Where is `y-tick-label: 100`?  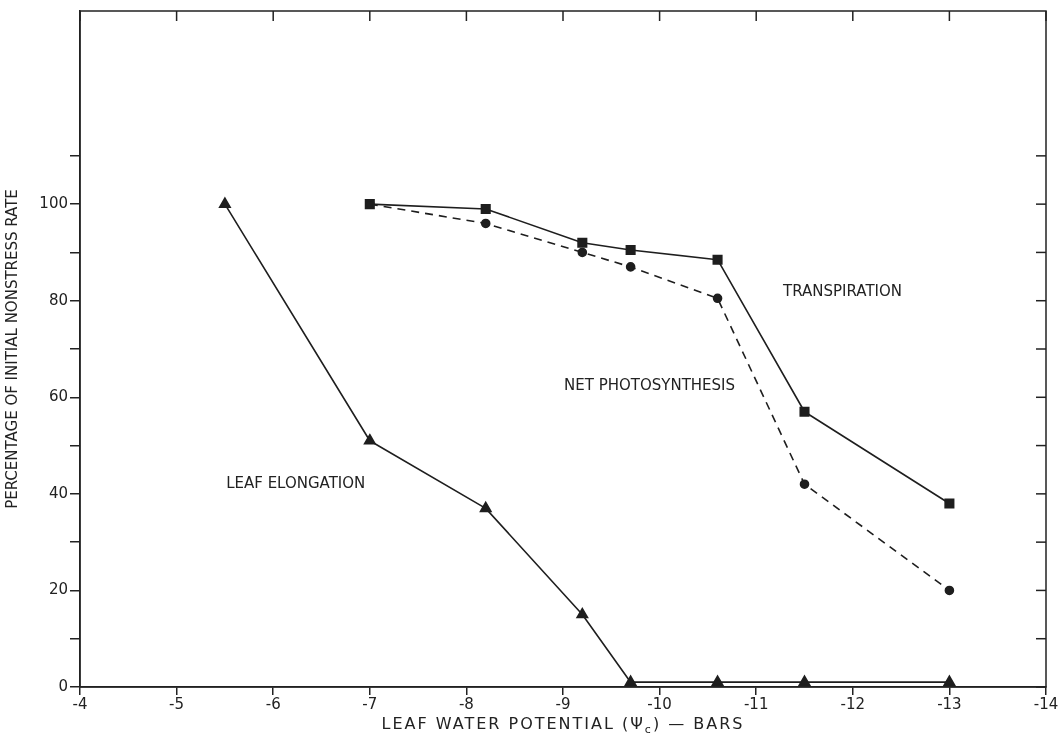 y-tick-label: 100 is located at coordinates (53, 203).